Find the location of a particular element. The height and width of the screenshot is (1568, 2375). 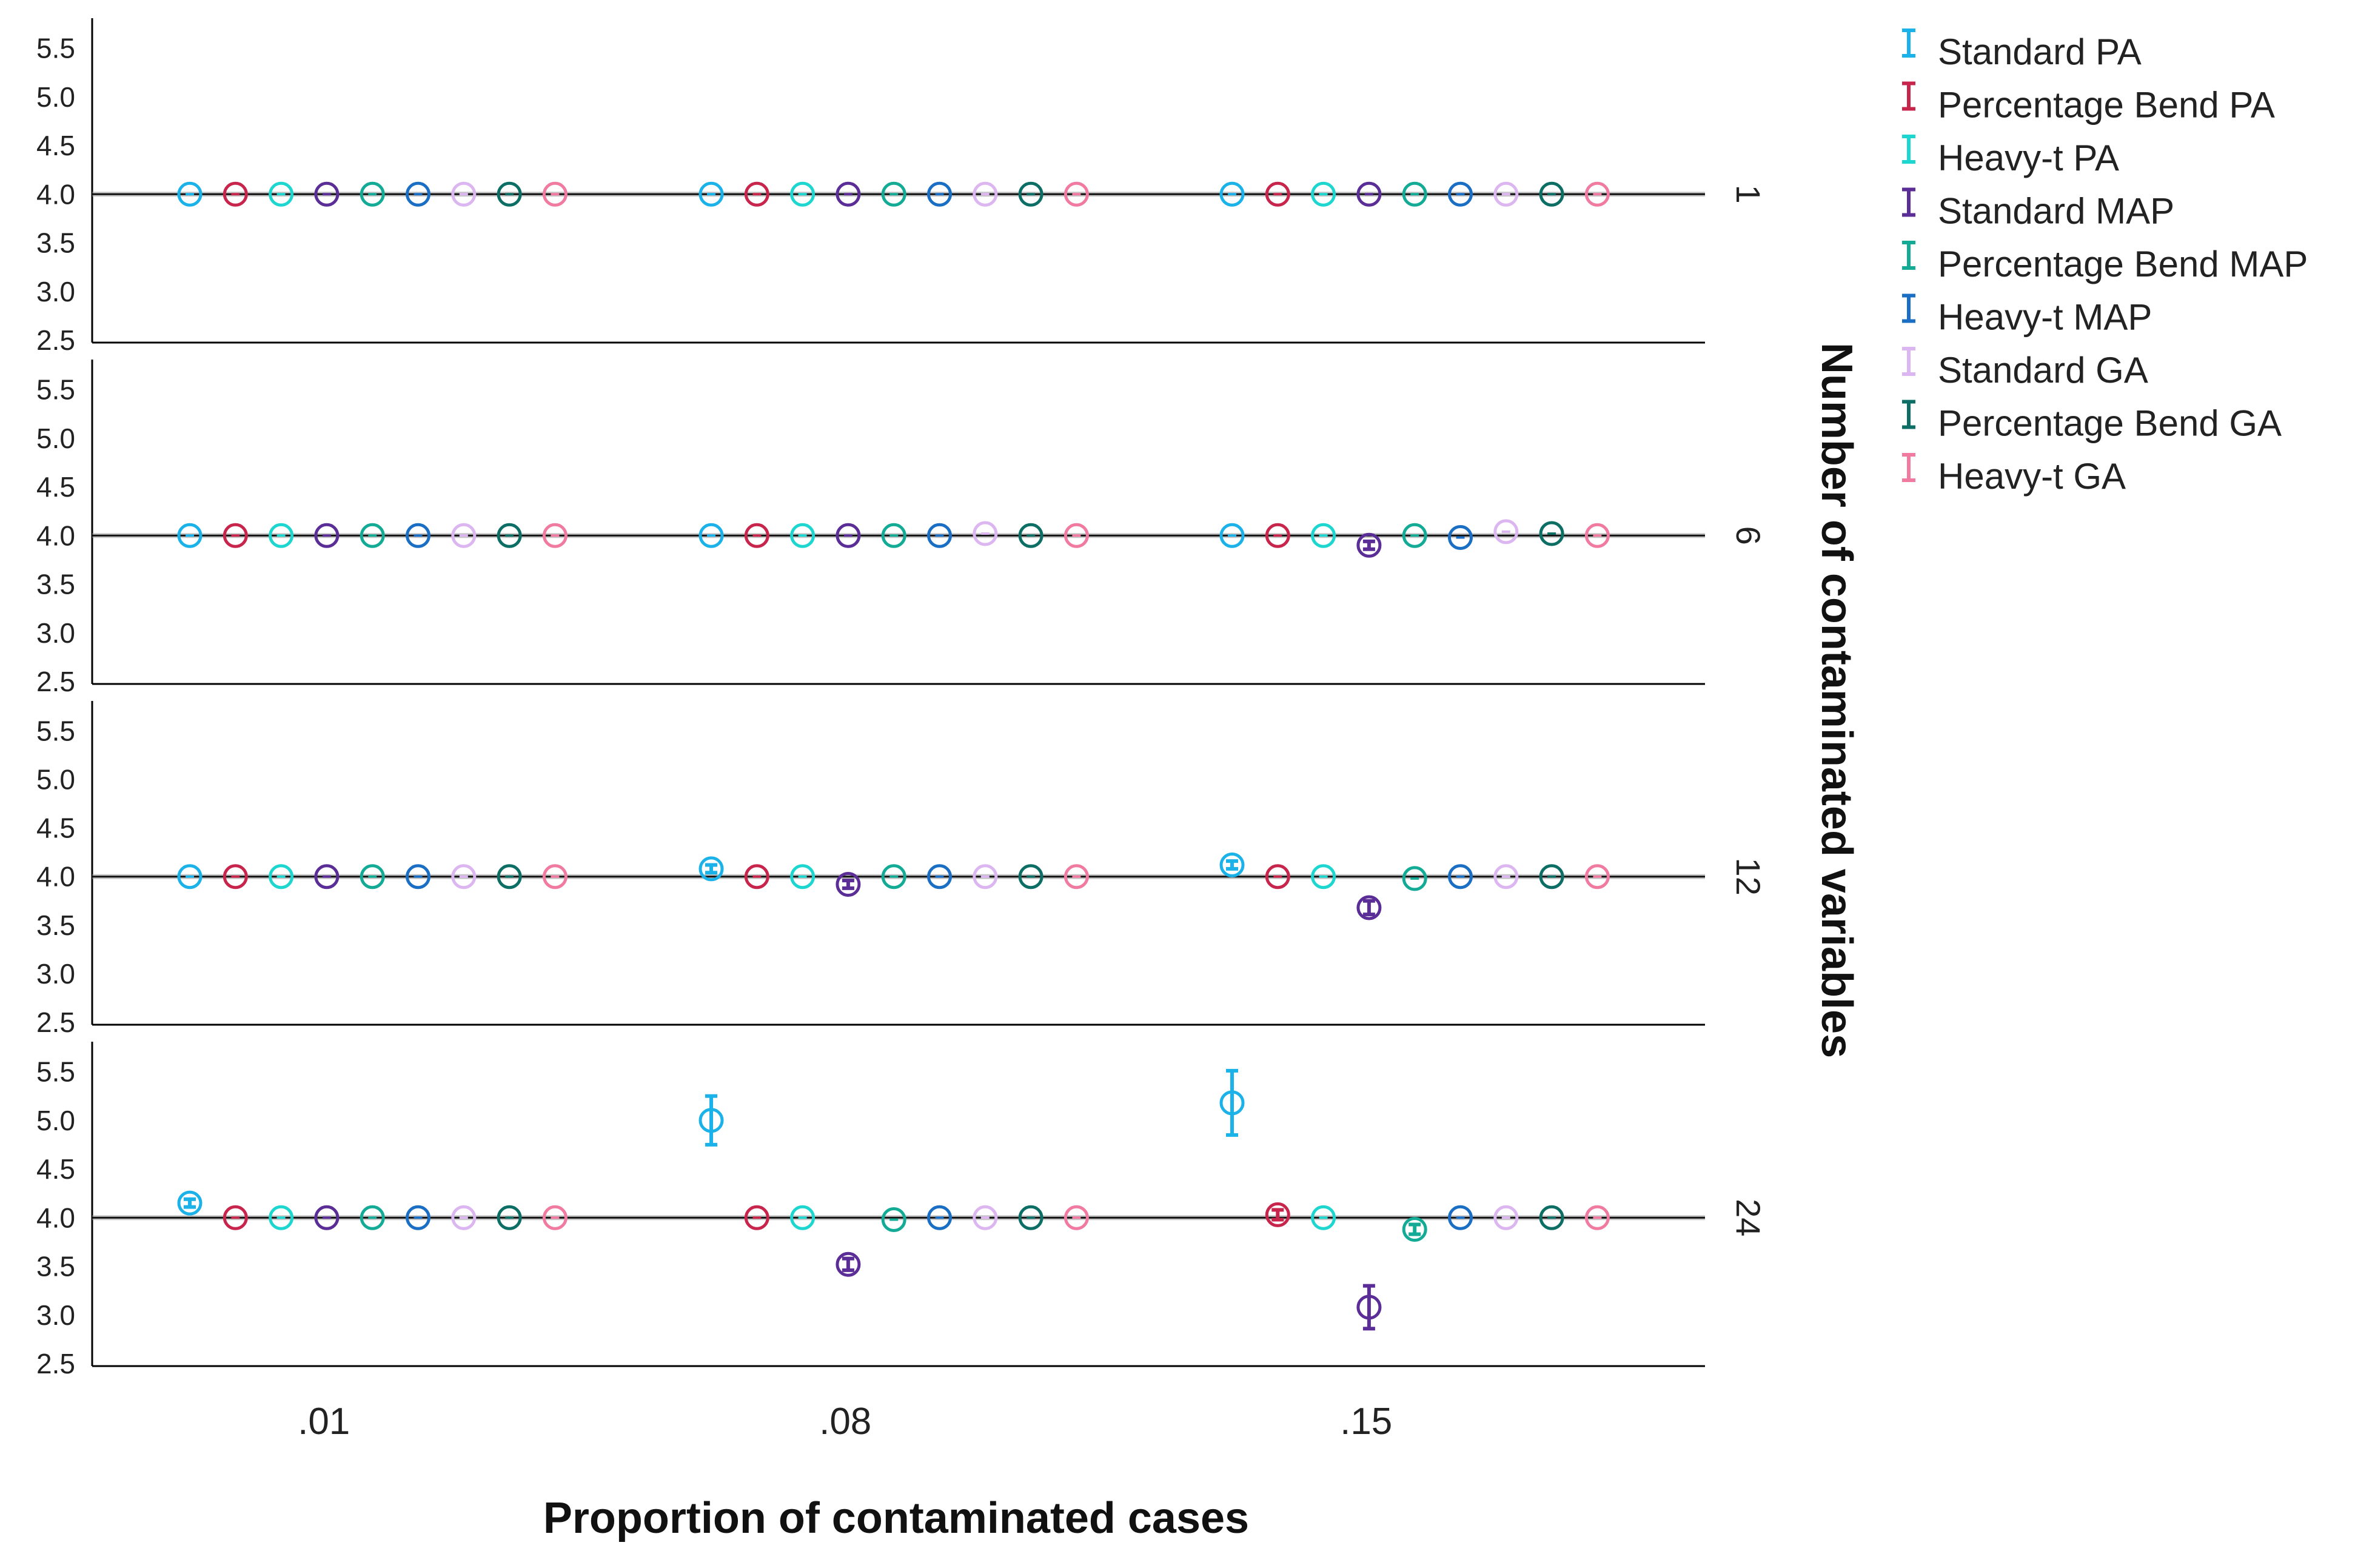

facet-axis-title: Number of contaminated variables is located at coordinates (1836, 701).